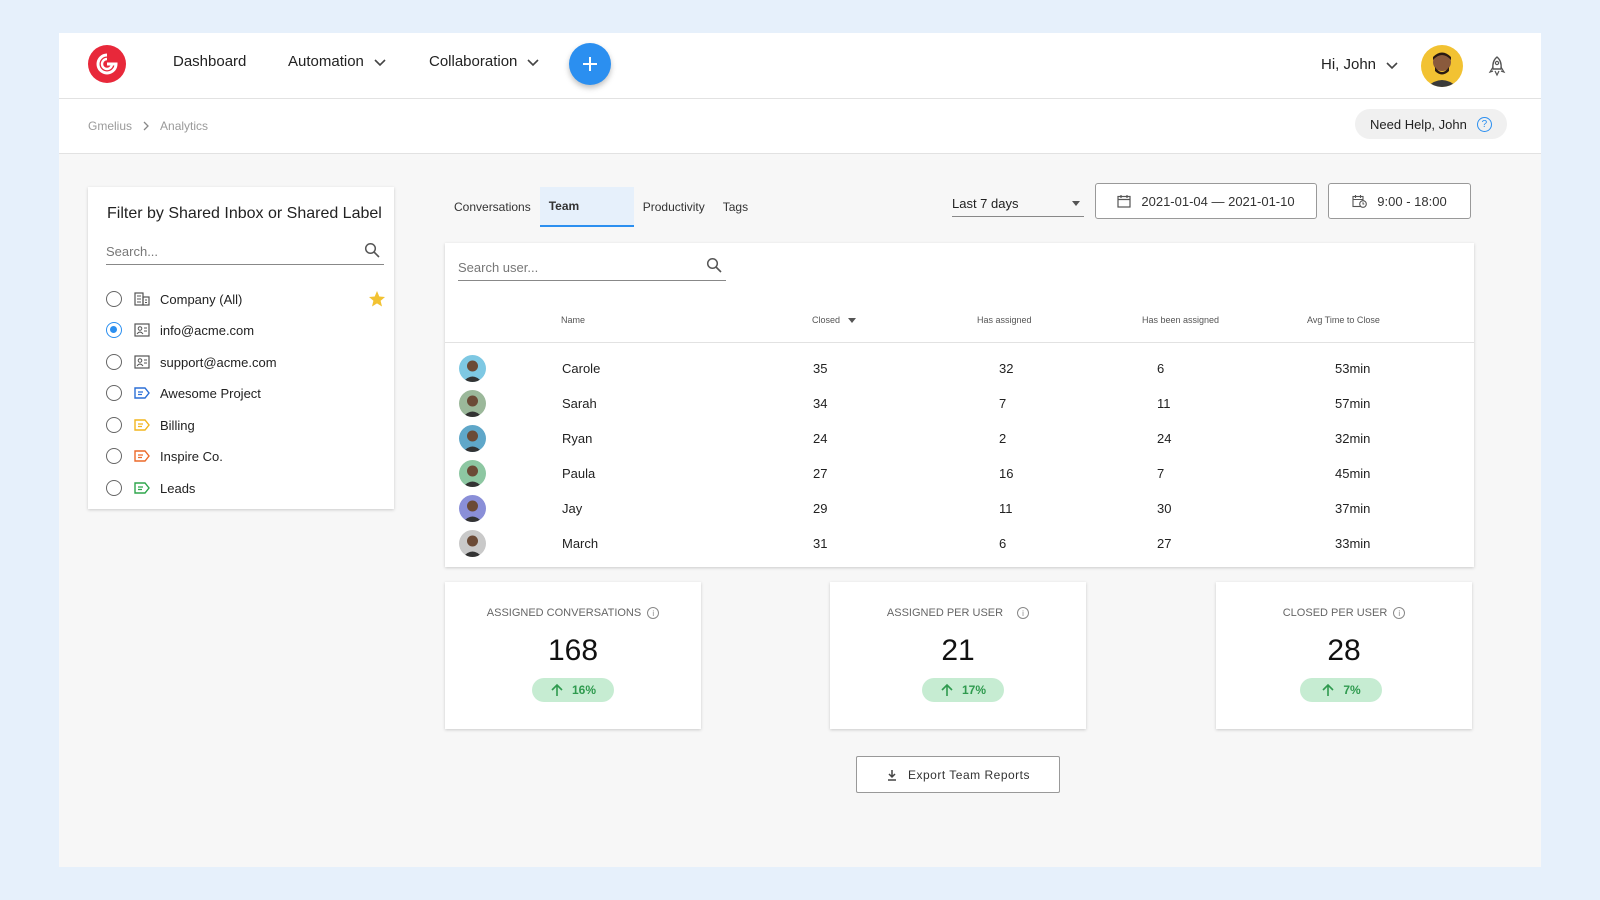 The image size is (1600, 900). Describe the element at coordinates (959, 508) in the screenshot. I see `table-row: Jay 29 11 30 37min` at that location.